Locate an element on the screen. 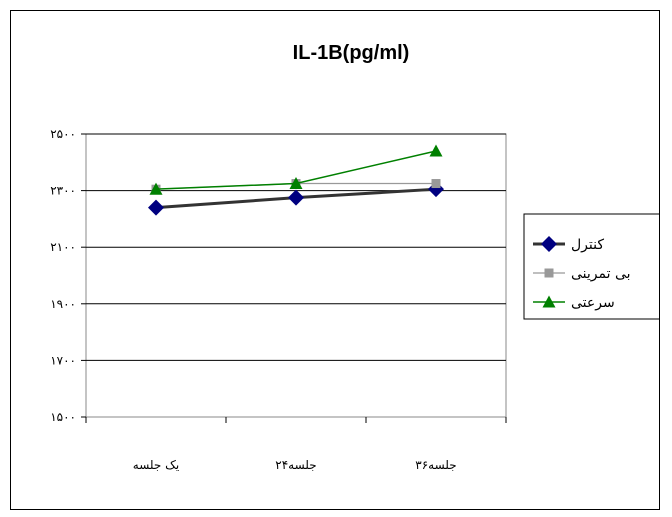  legend-item: بی تمرینی is located at coordinates (582, 274).